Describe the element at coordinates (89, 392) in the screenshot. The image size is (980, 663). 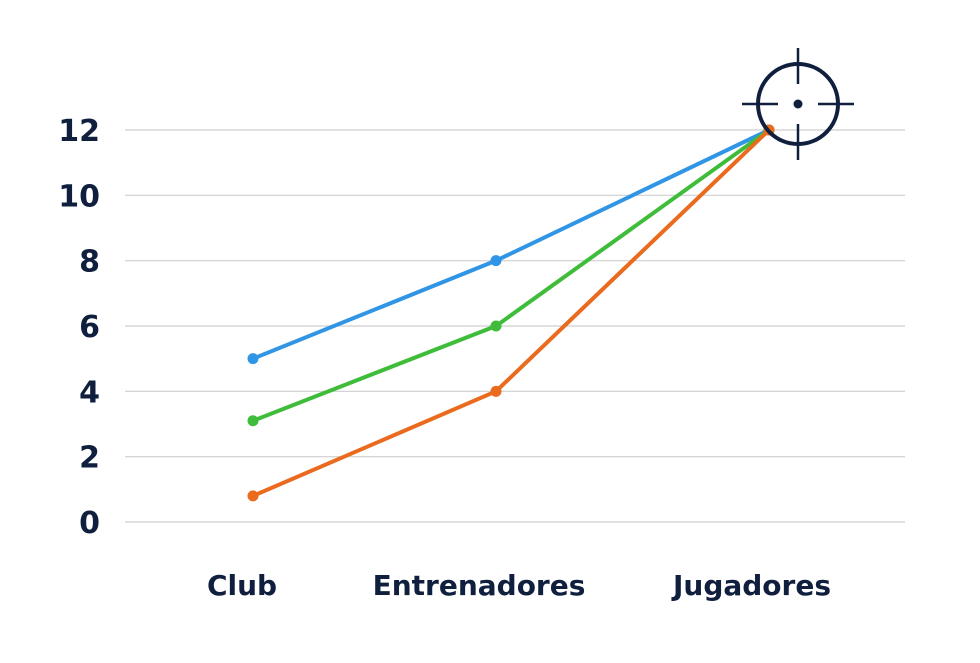
I see `y-tick-label: 4` at that location.